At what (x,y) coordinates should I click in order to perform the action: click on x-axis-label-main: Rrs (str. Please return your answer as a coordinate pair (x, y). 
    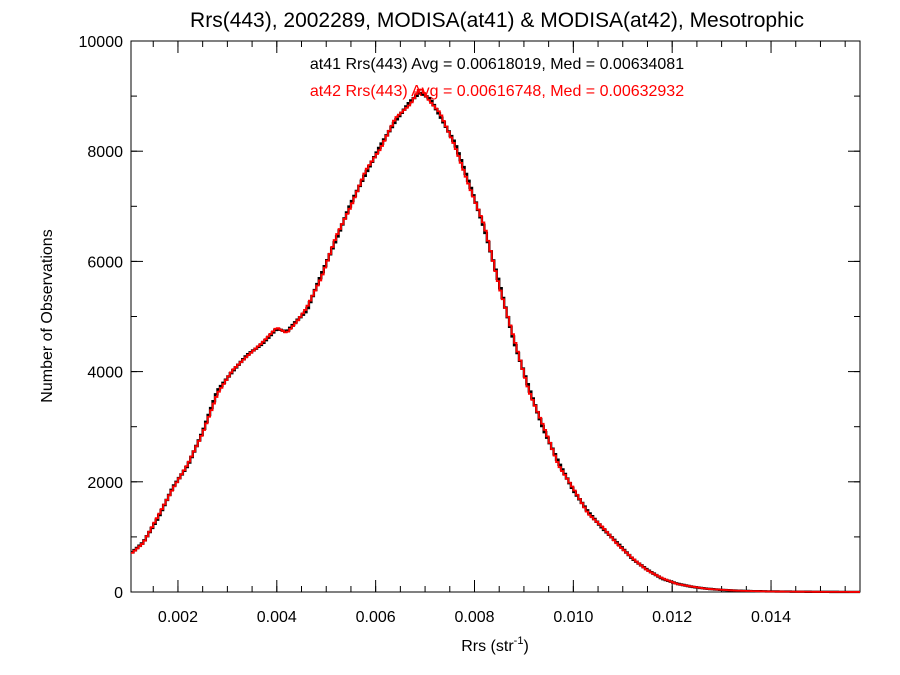
    Looking at the image, I should click on (487, 646).